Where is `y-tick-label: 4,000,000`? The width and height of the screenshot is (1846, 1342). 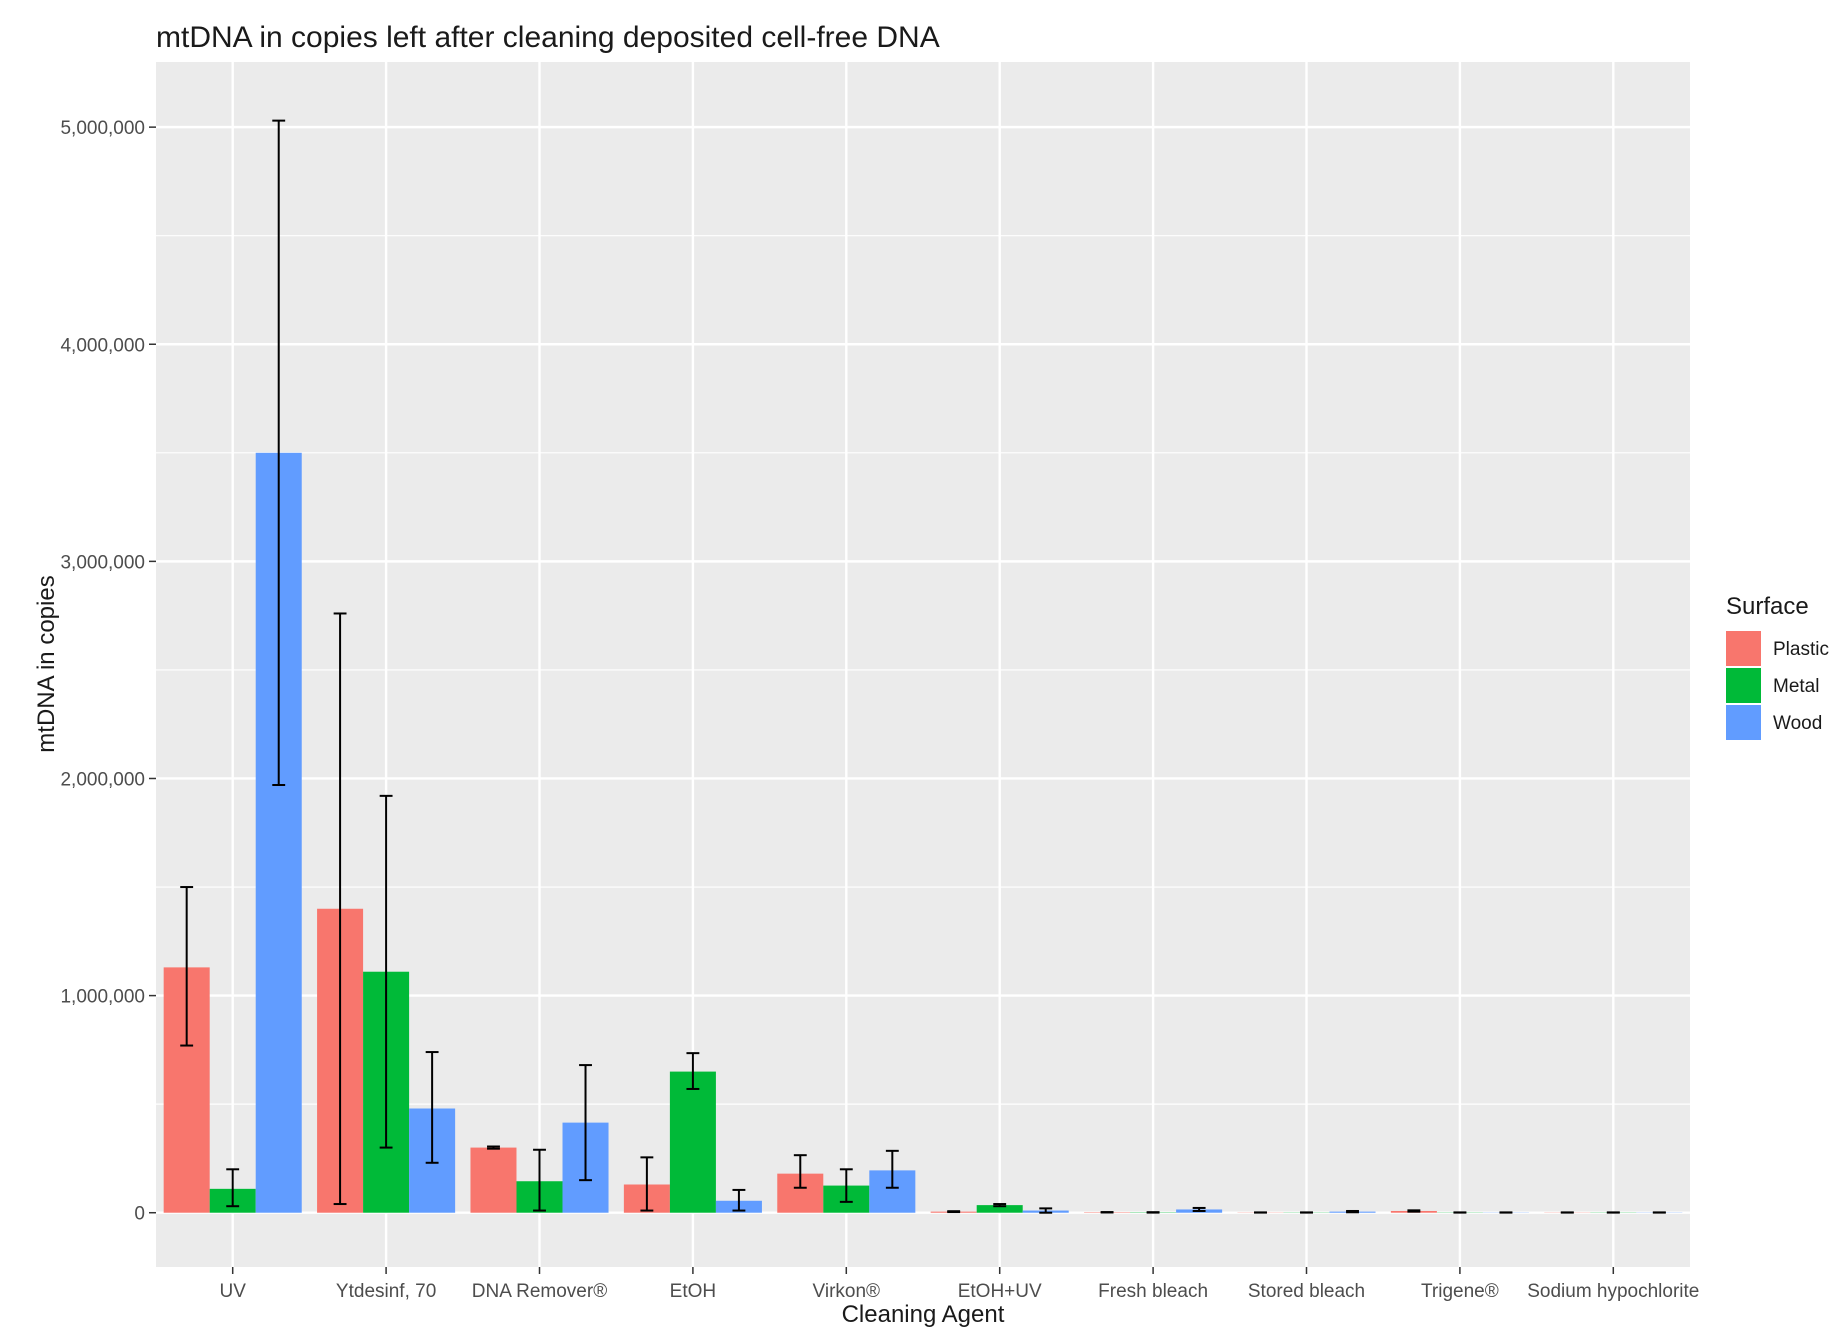
y-tick-label: 4,000,000 is located at coordinates (102, 345).